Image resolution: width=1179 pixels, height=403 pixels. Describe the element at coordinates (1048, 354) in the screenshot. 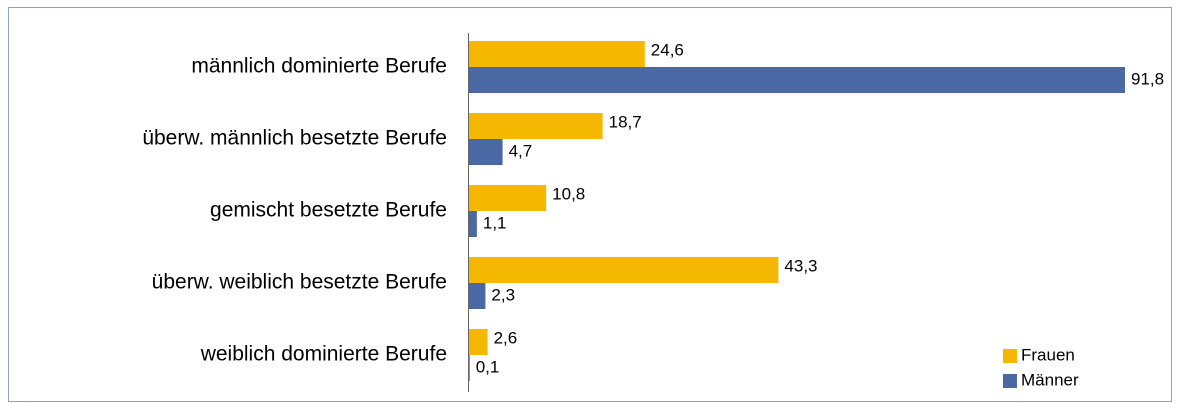

I see `legend-label: Frauen` at that location.